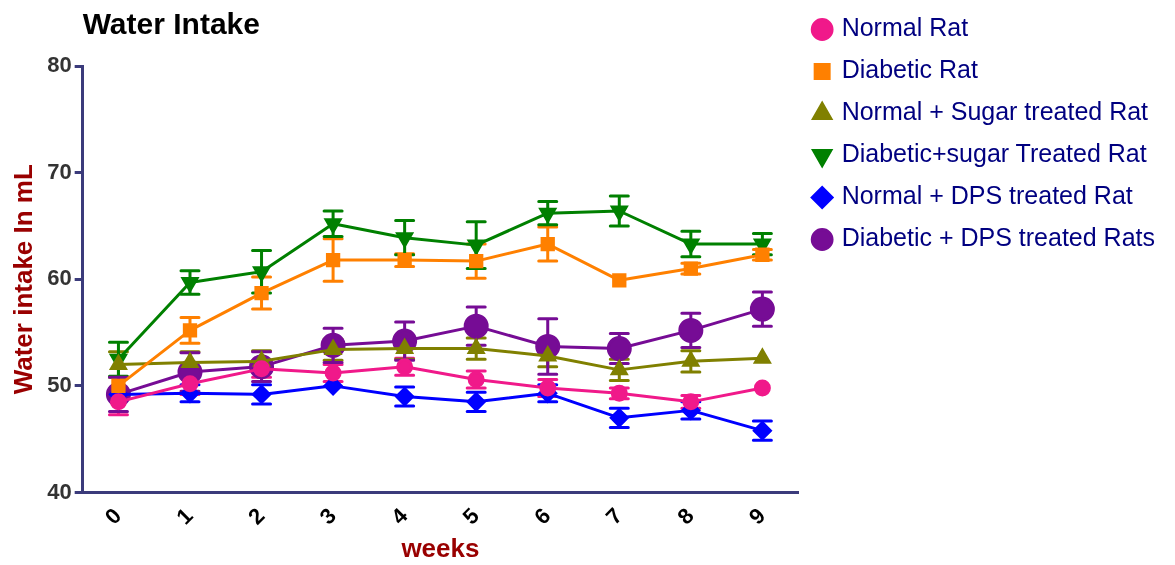 This screenshot has width=1175, height=565. I want to click on y-tick-label: 60, so click(59, 278).